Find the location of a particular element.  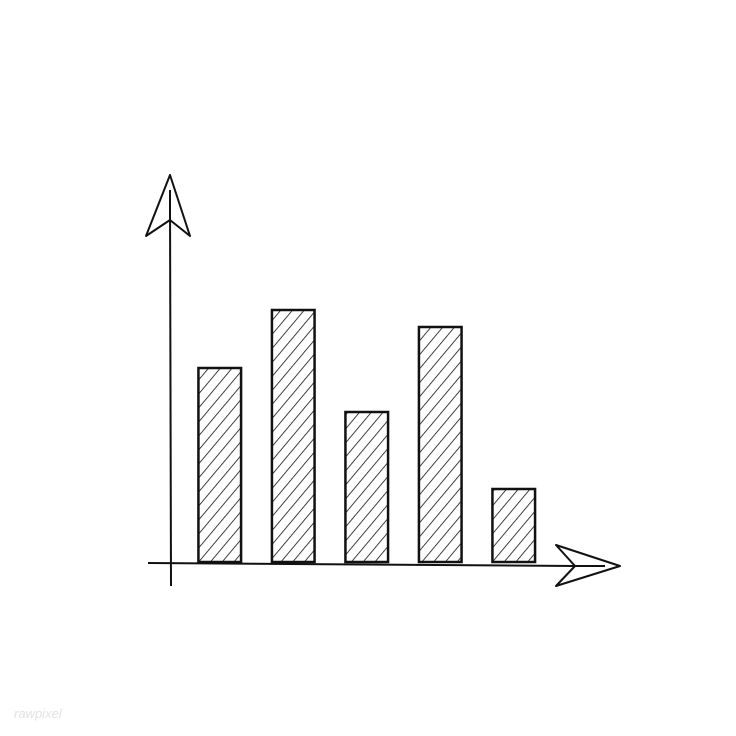

x-axis-line is located at coordinates (361, 564).